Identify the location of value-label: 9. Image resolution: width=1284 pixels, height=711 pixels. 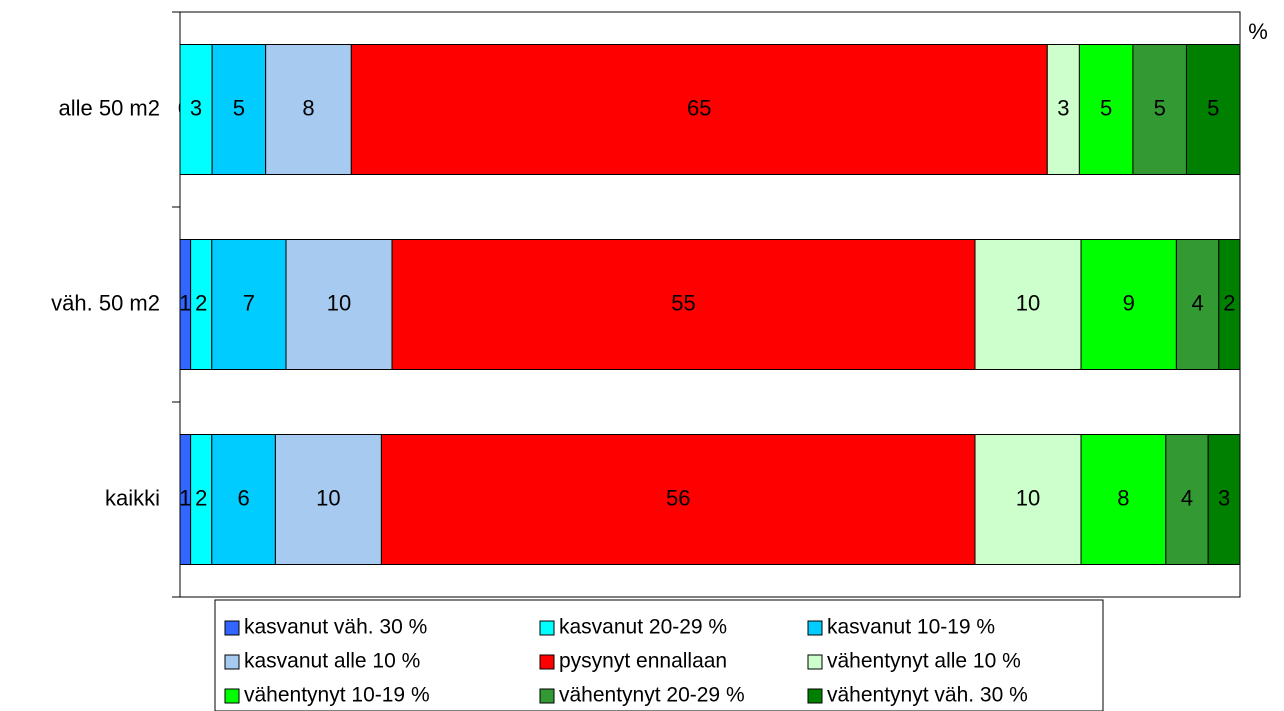
(1129, 302).